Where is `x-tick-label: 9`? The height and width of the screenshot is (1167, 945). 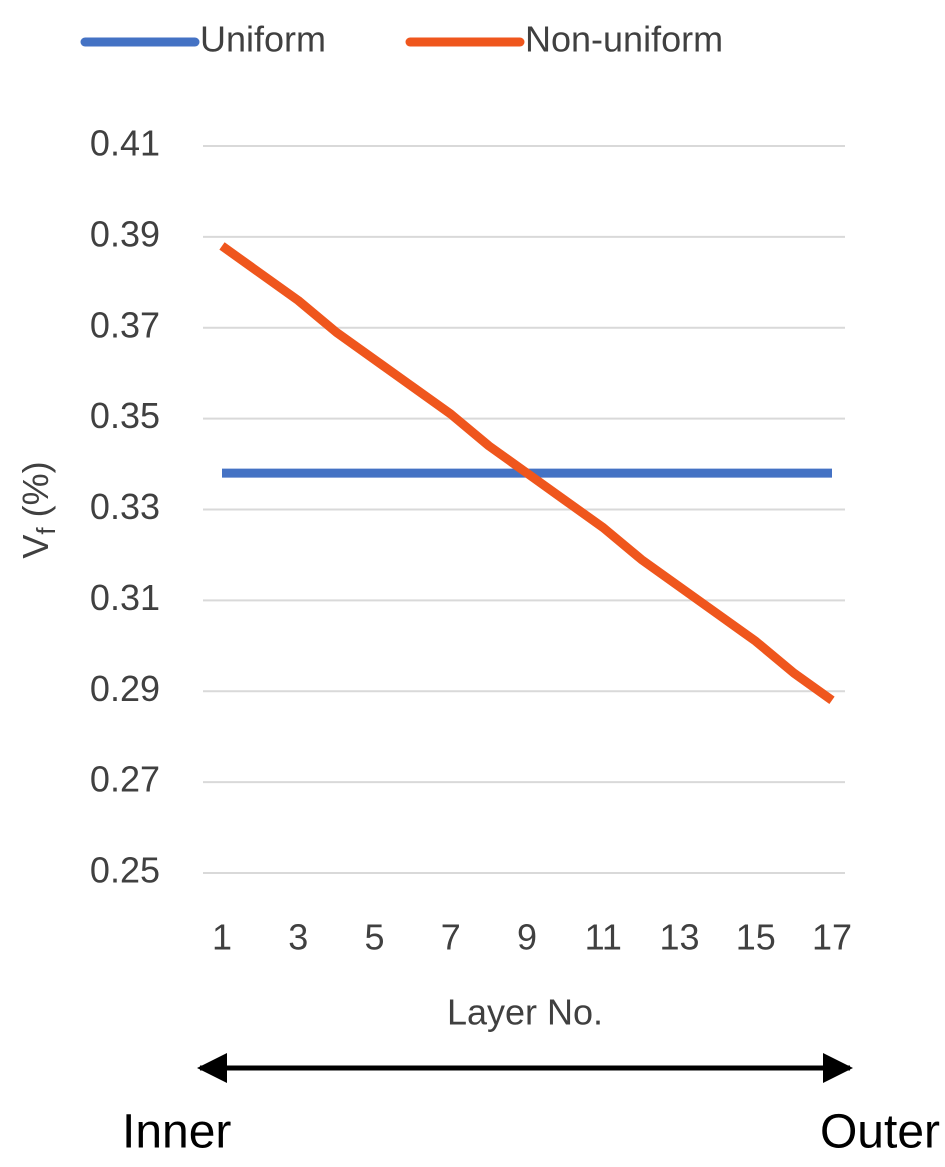
x-tick-label: 9 is located at coordinates (527, 937).